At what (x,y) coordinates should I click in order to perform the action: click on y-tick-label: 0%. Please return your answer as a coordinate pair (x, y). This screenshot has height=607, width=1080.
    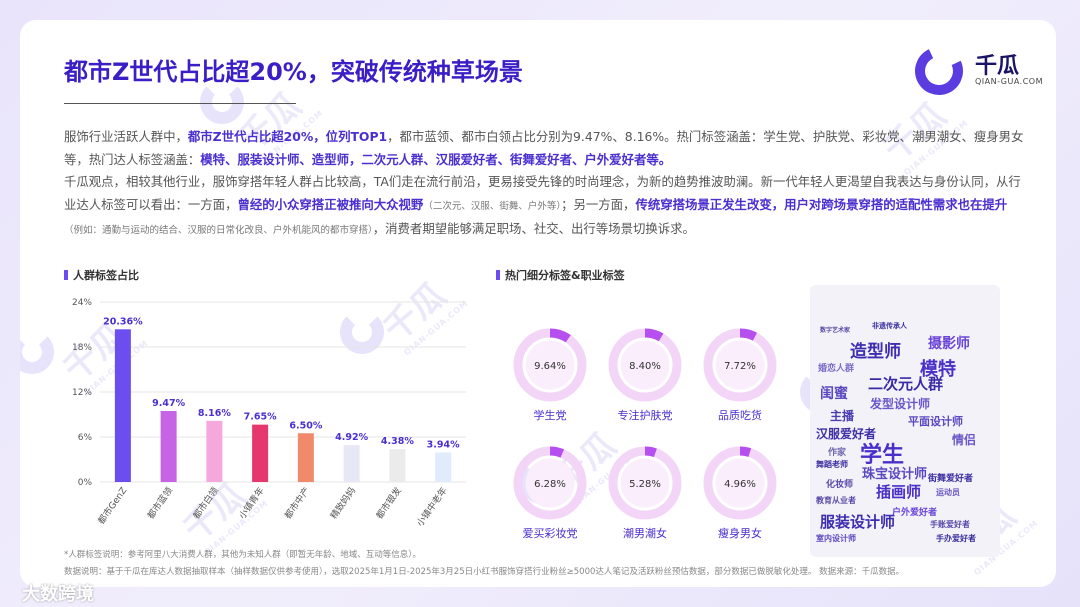
    Looking at the image, I should click on (85, 483).